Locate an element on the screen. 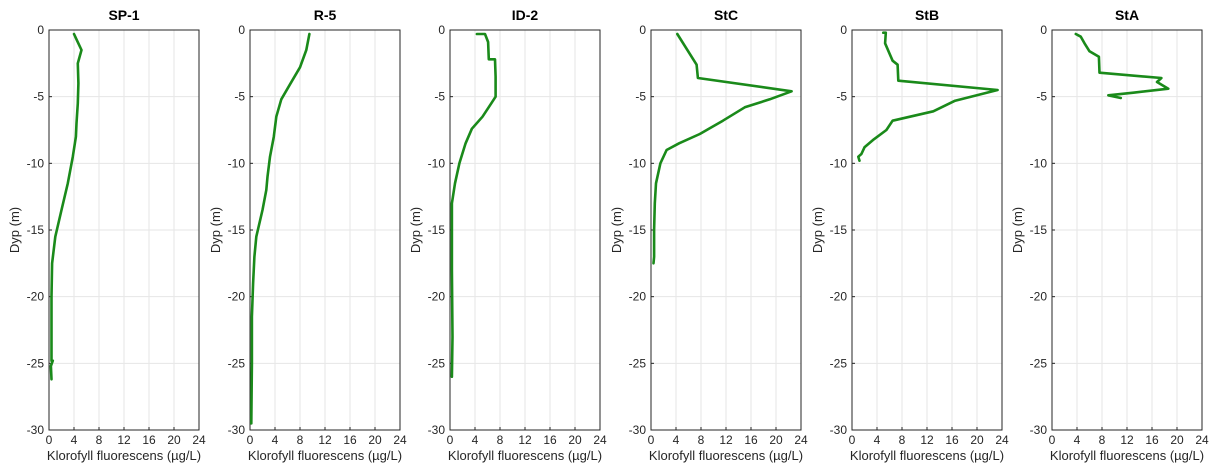 The width and height of the screenshot is (1209, 467). panel-title: SP-1 is located at coordinates (123, 15).